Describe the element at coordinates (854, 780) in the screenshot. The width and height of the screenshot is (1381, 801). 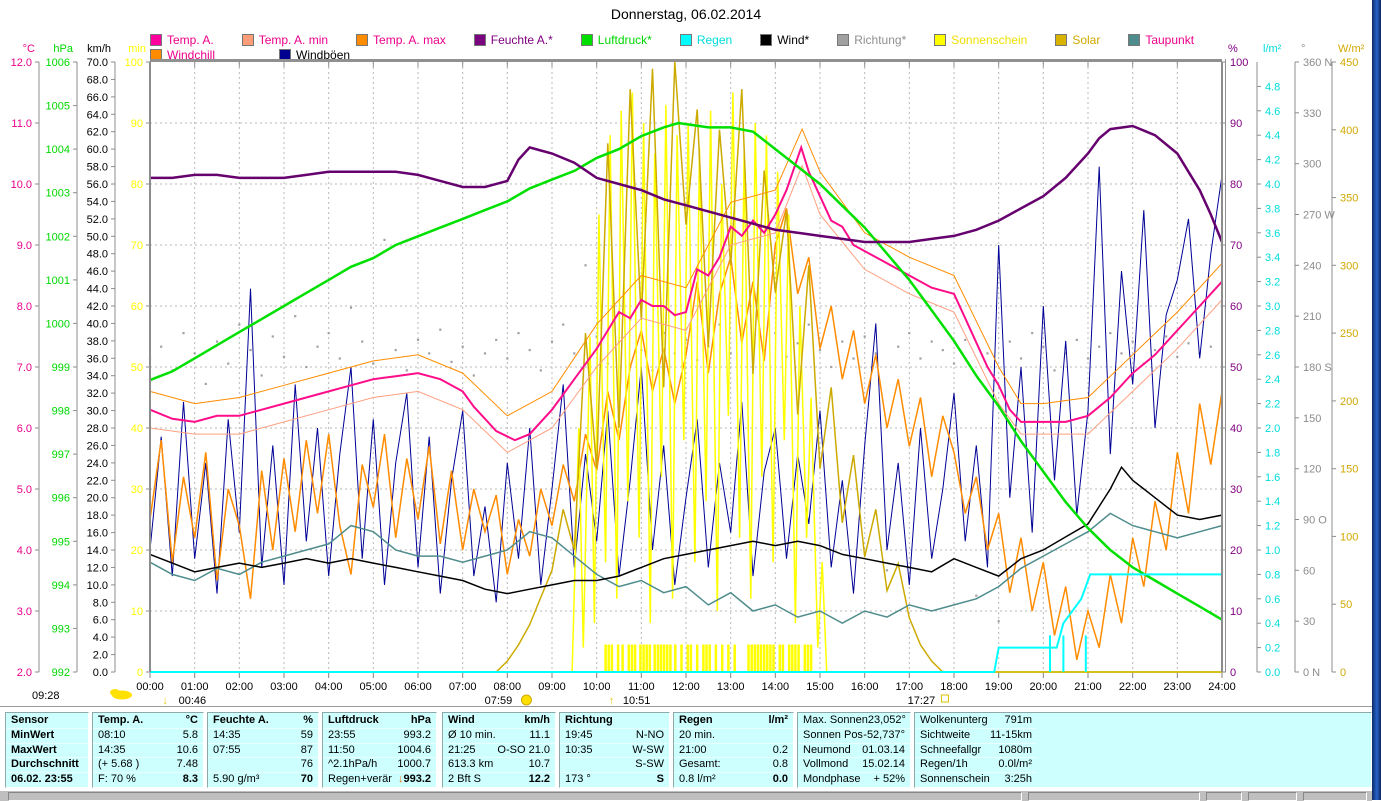
I see `table-row: Mondphase + 52%` at that location.